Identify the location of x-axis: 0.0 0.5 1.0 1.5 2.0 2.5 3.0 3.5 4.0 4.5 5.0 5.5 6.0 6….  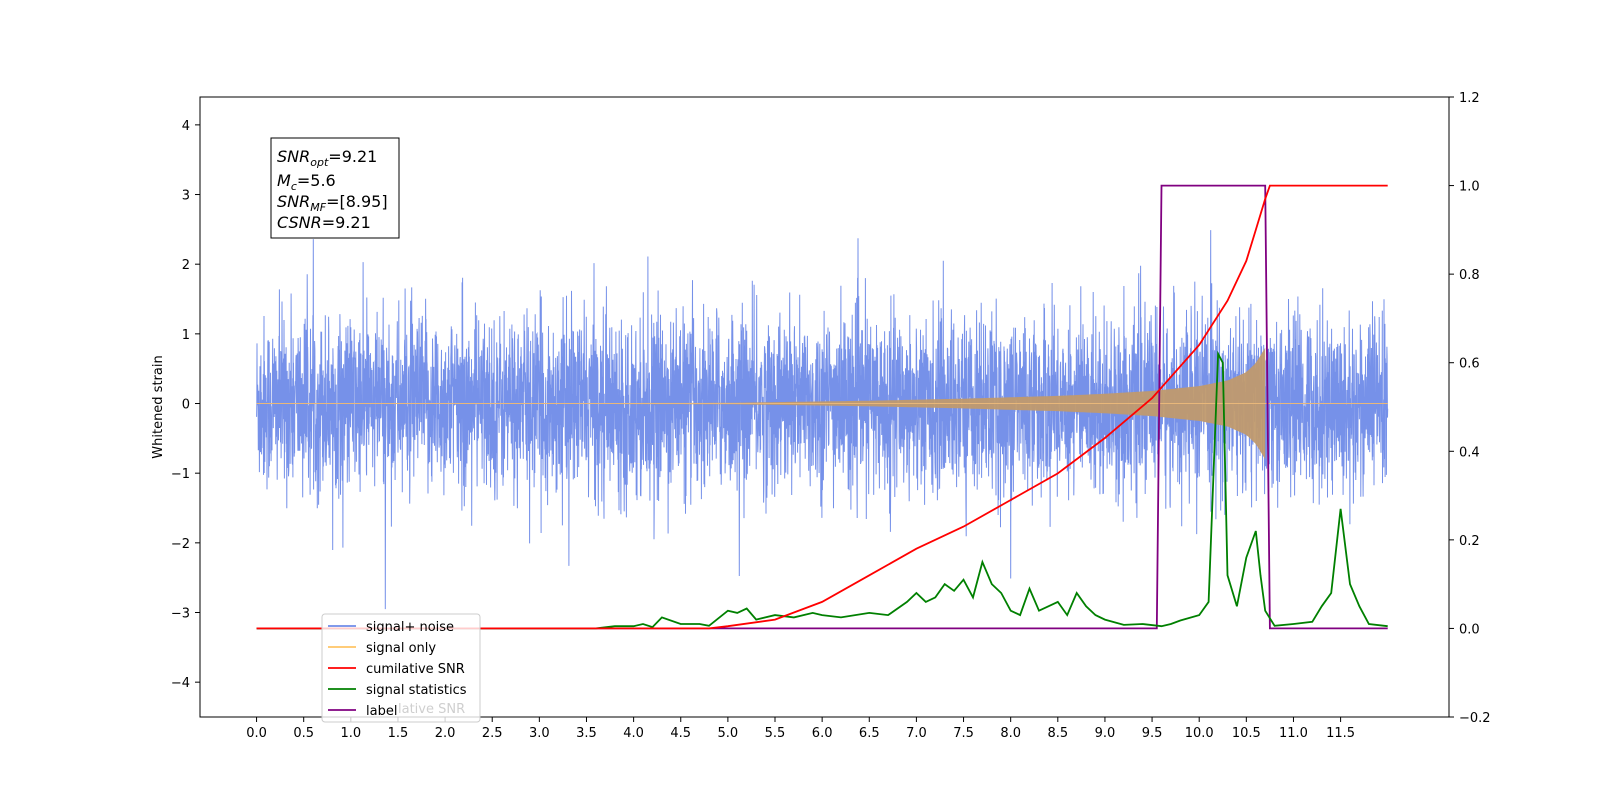
(800, 729).